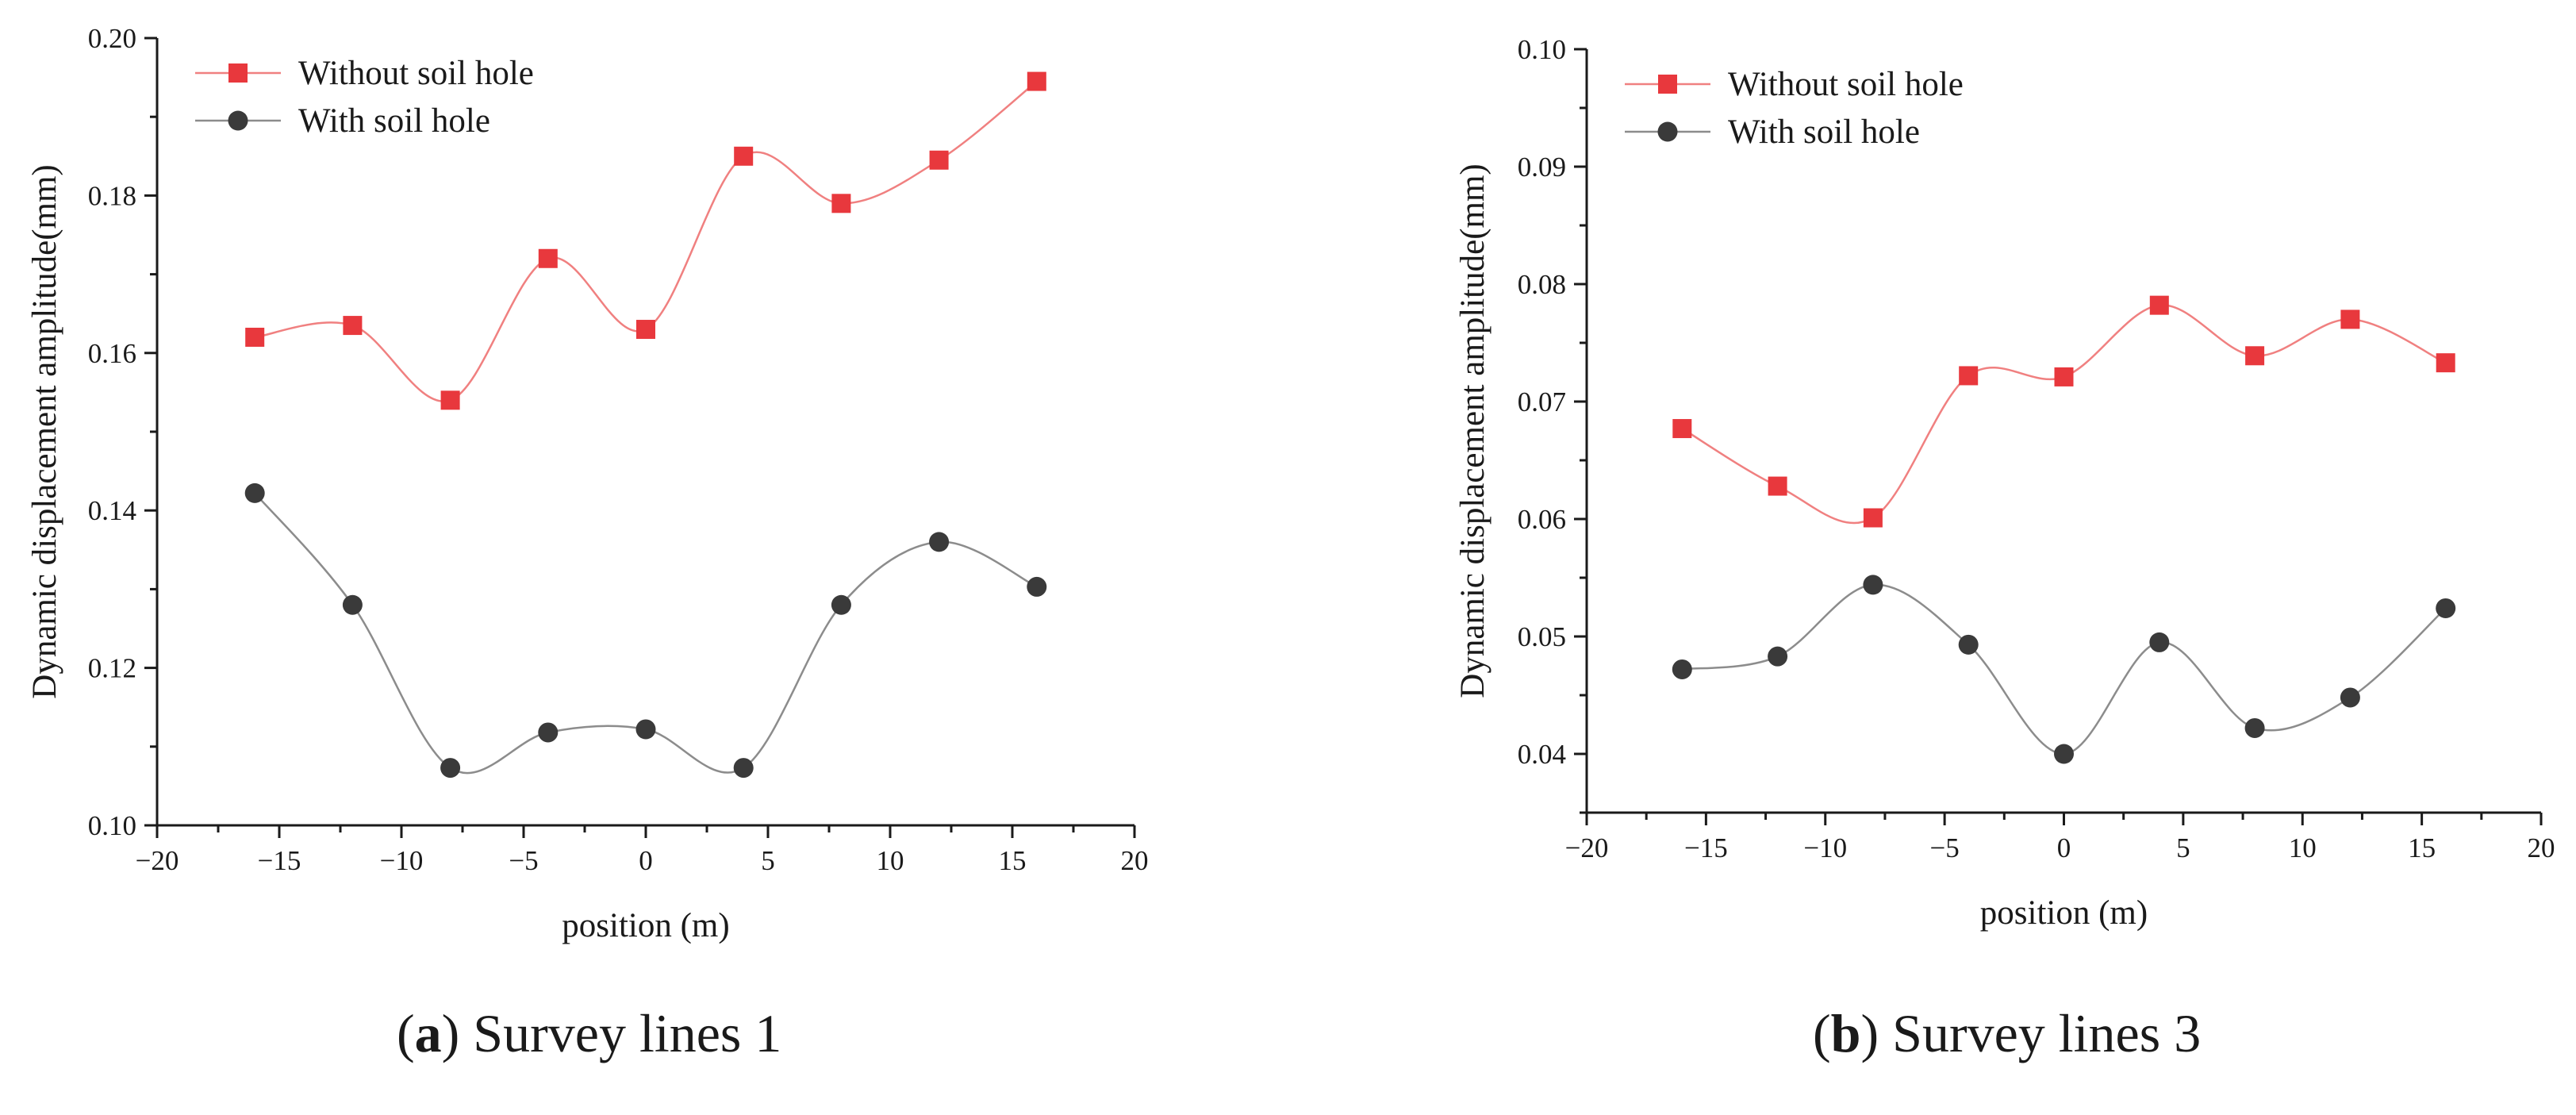  Describe the element at coordinates (1542, 167) in the screenshot. I see `y-tick-label: 0.09` at that location.